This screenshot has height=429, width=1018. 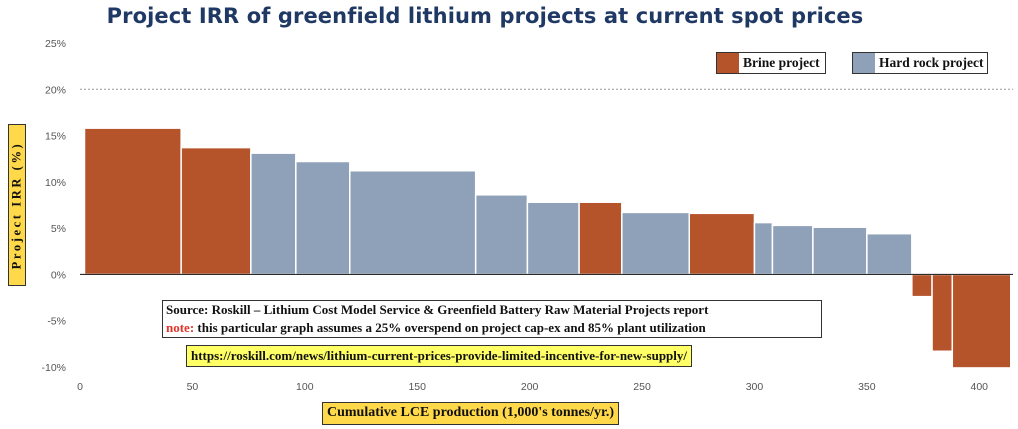 I want to click on x-tick-label: 400, so click(x=980, y=387).